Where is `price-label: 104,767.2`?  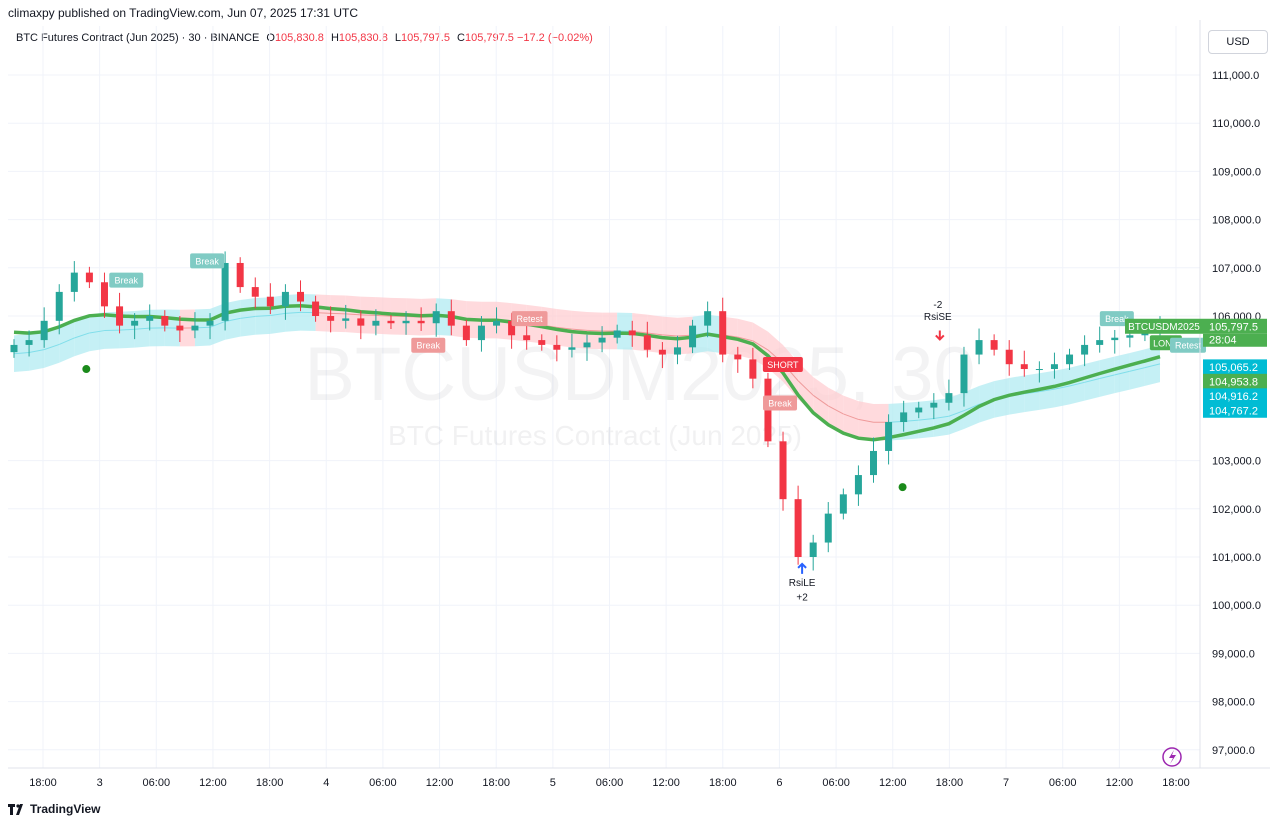 price-label: 104,767.2 is located at coordinates (1235, 410).